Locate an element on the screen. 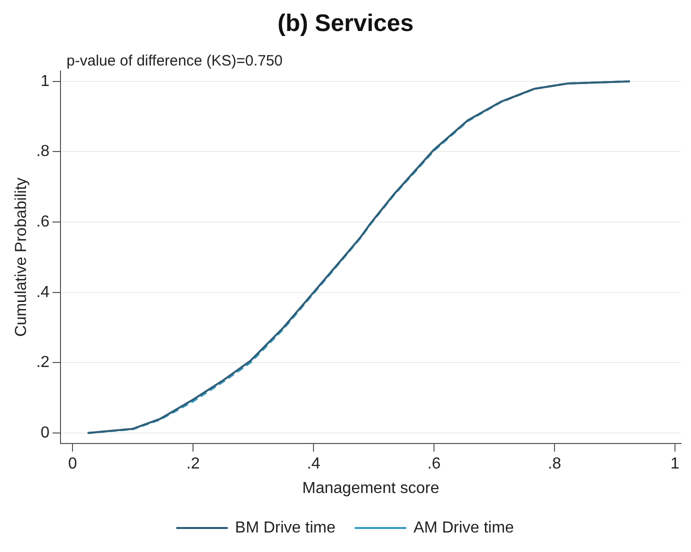 This screenshot has width=691, height=552. x-axis-title: Management score is located at coordinates (371, 488).